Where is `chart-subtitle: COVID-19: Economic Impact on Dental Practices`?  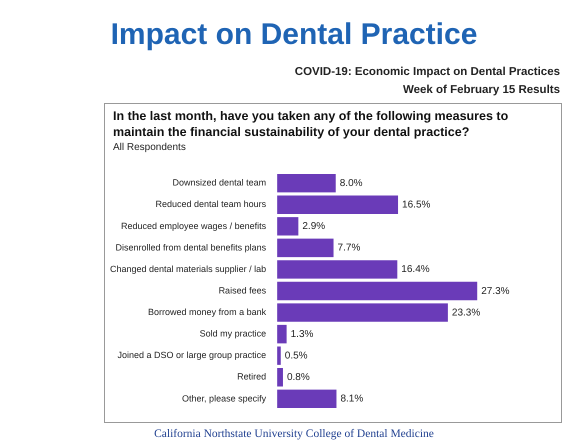
chart-subtitle: COVID-19: Economic Impact on Dental Practices is located at coordinates (427, 72).